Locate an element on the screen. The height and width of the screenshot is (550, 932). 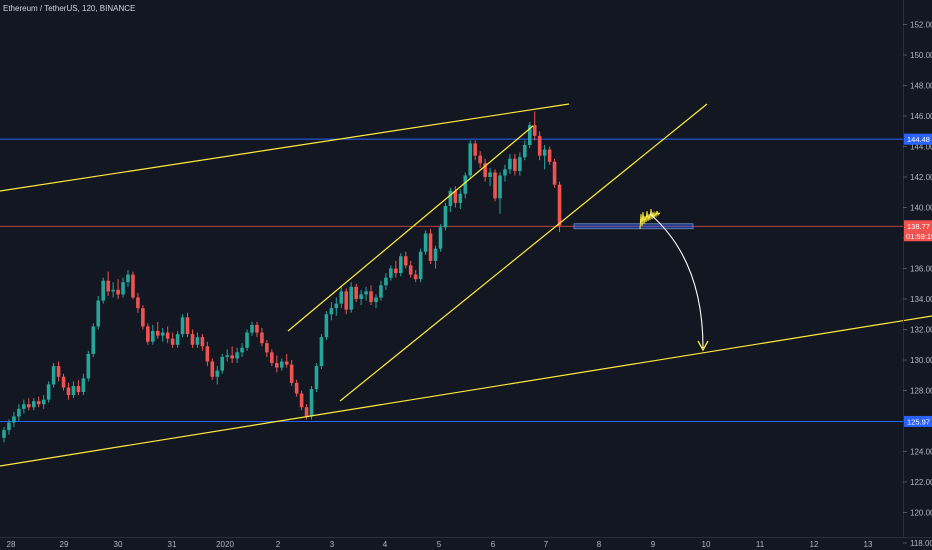
time-tick-label: 28 is located at coordinates (11, 544).